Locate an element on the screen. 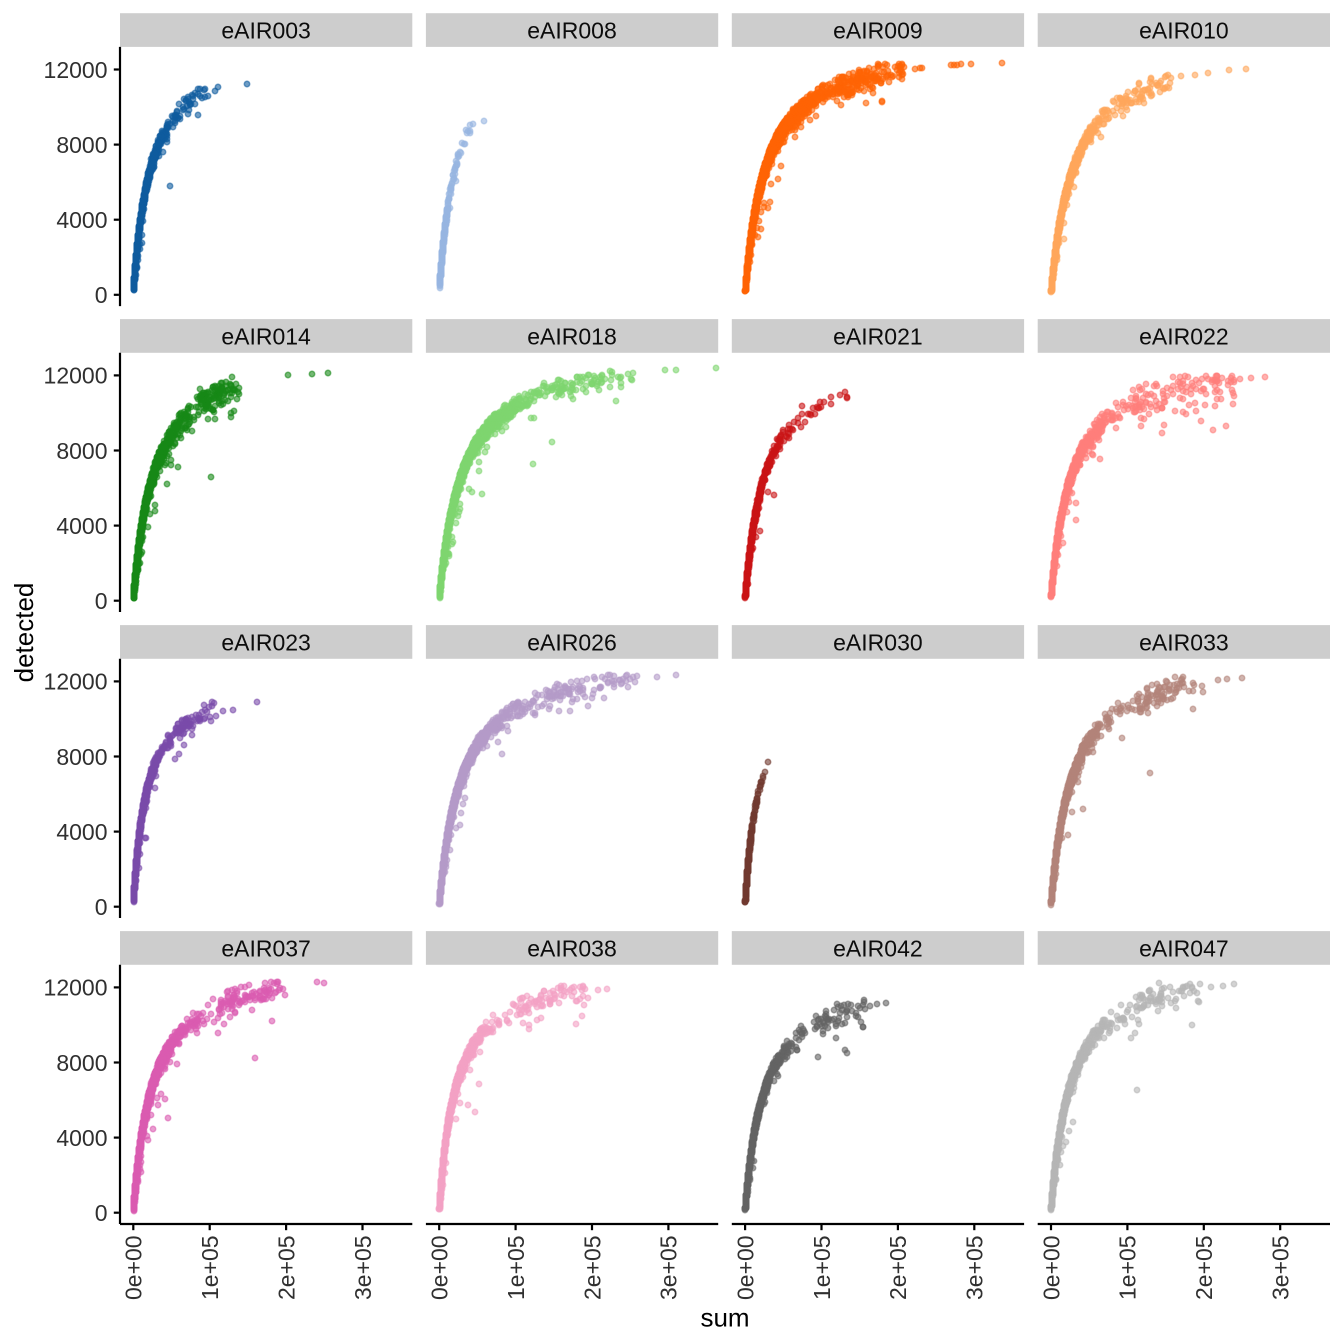  svg-text: sum is located at coordinates (724, 1317).